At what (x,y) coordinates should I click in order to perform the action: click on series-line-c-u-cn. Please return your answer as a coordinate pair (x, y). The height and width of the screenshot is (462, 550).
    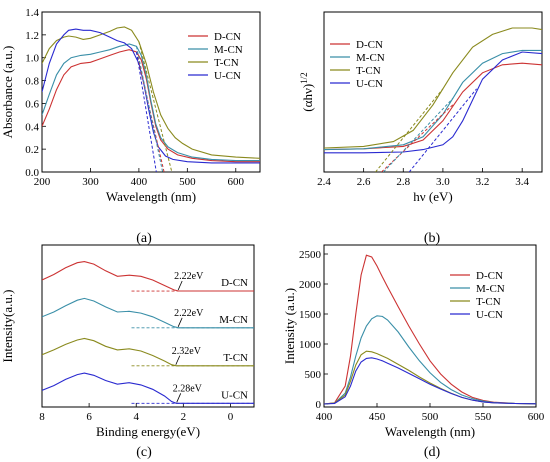
    Looking at the image, I should click on (148, 388).